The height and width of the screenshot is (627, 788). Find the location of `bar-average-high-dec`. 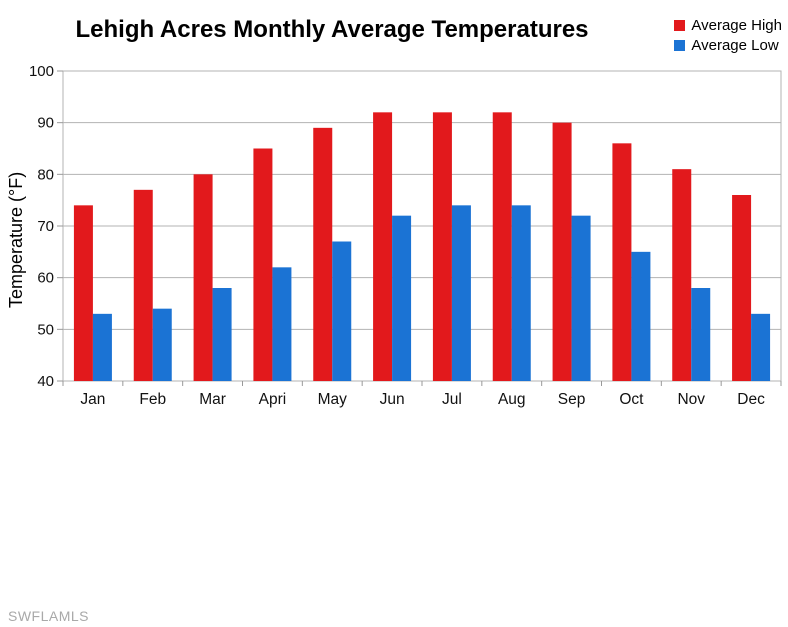

bar-average-high-dec is located at coordinates (742, 288).